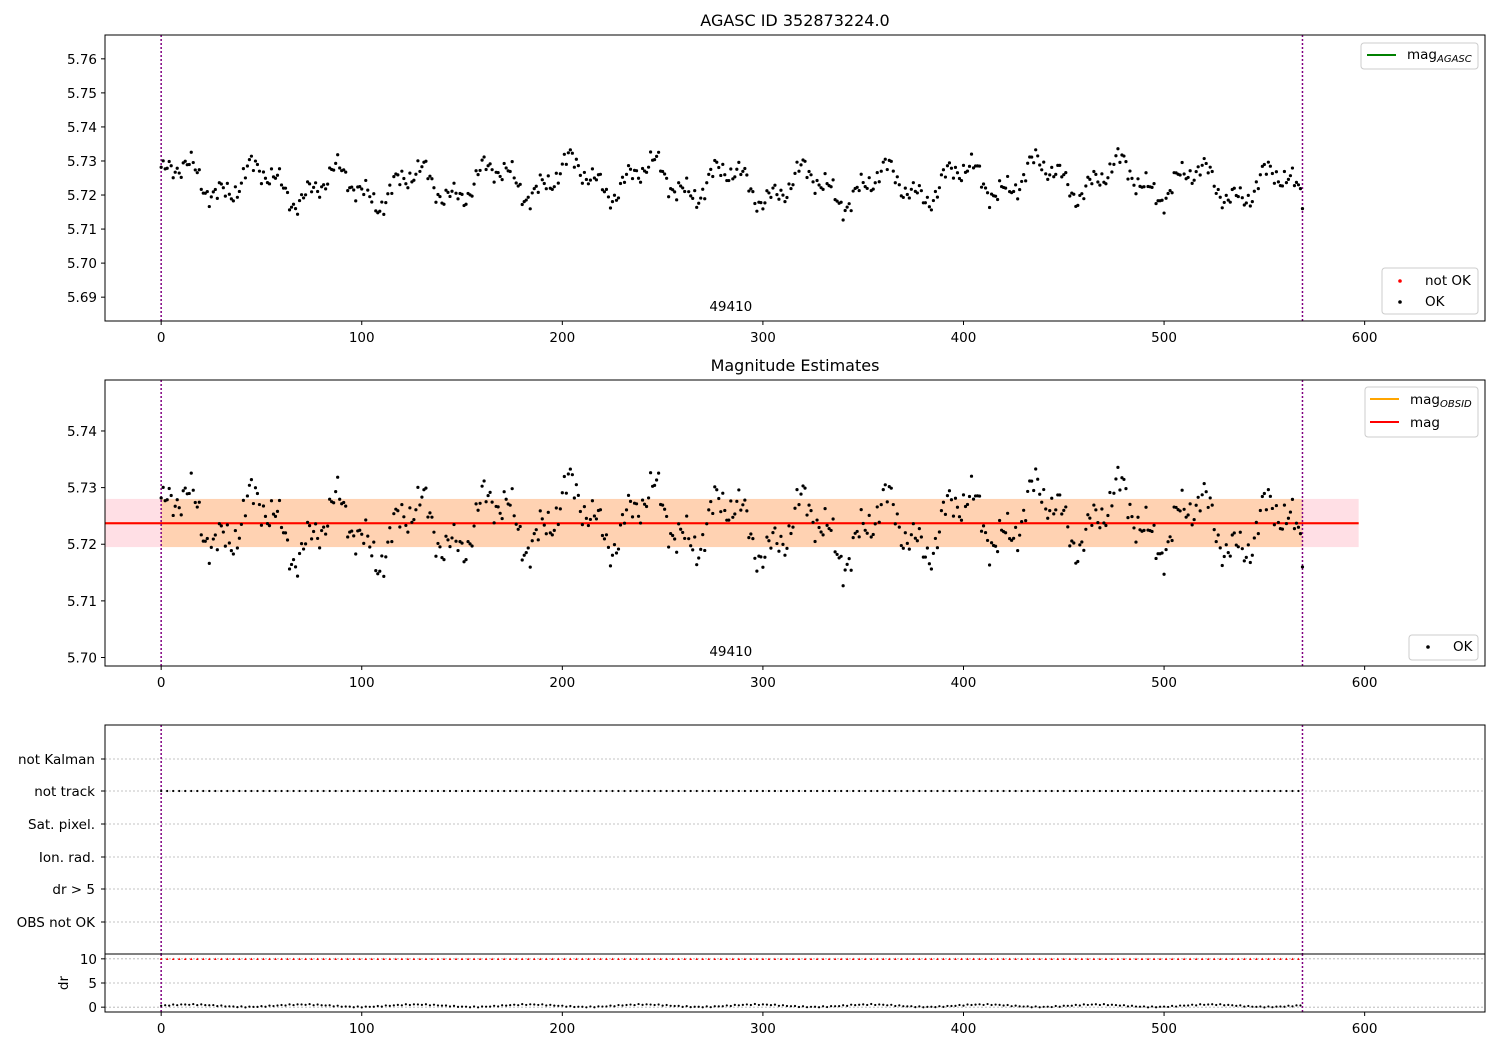 This screenshot has height=1050, width=1500. I want to click on panel1-legend-not-ok: not OK, so click(1448, 281).